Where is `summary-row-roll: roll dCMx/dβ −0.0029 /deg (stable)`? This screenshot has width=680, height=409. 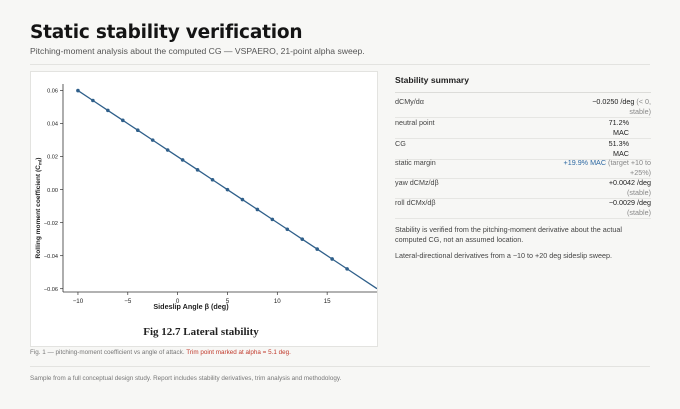
summary-row-roll: roll dCMx/dβ −0.0029 /deg (stable) is located at coordinates (523, 208).